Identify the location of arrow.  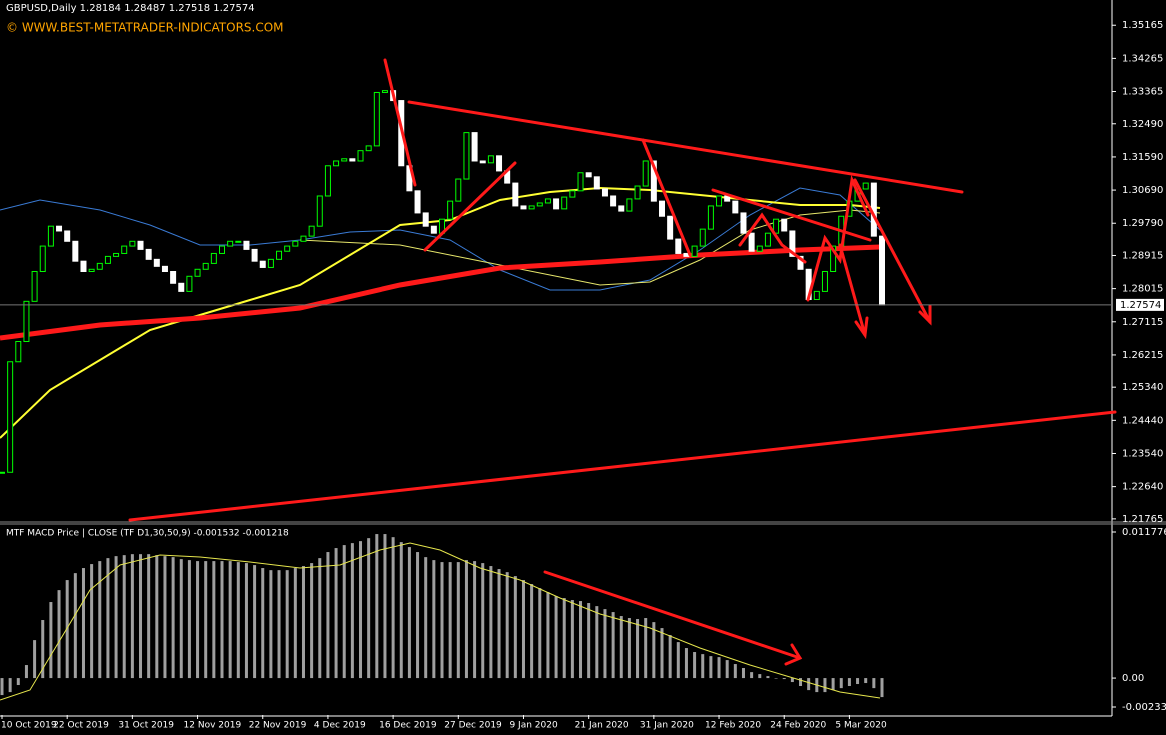
(892, 251).